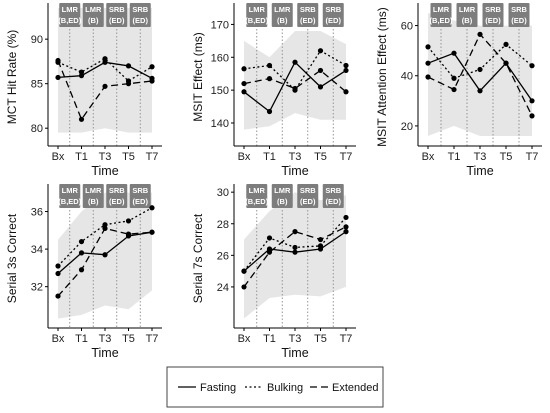 Image resolution: width=550 pixels, height=413 pixels. I want to click on x-tick-label: Bx, so click(58, 339).